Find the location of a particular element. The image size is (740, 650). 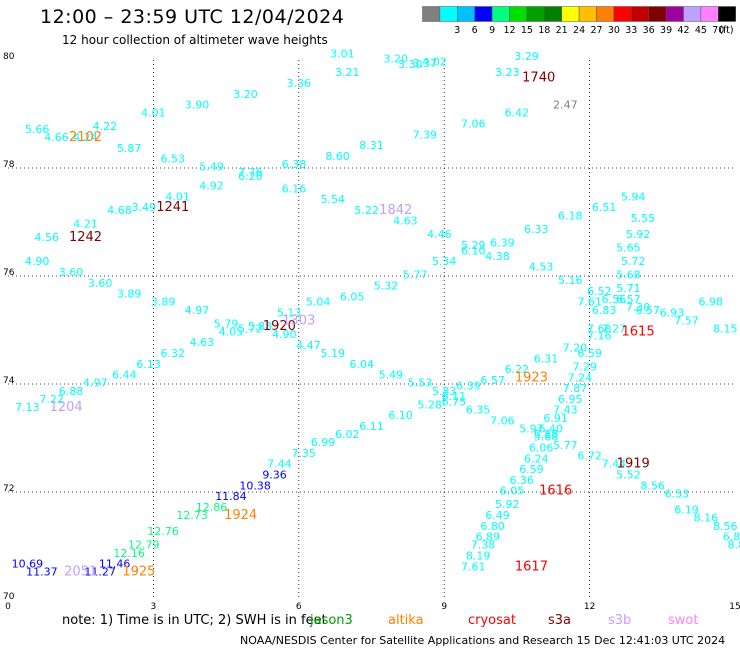

wave-height-value: 6.02 is located at coordinates (347, 434).